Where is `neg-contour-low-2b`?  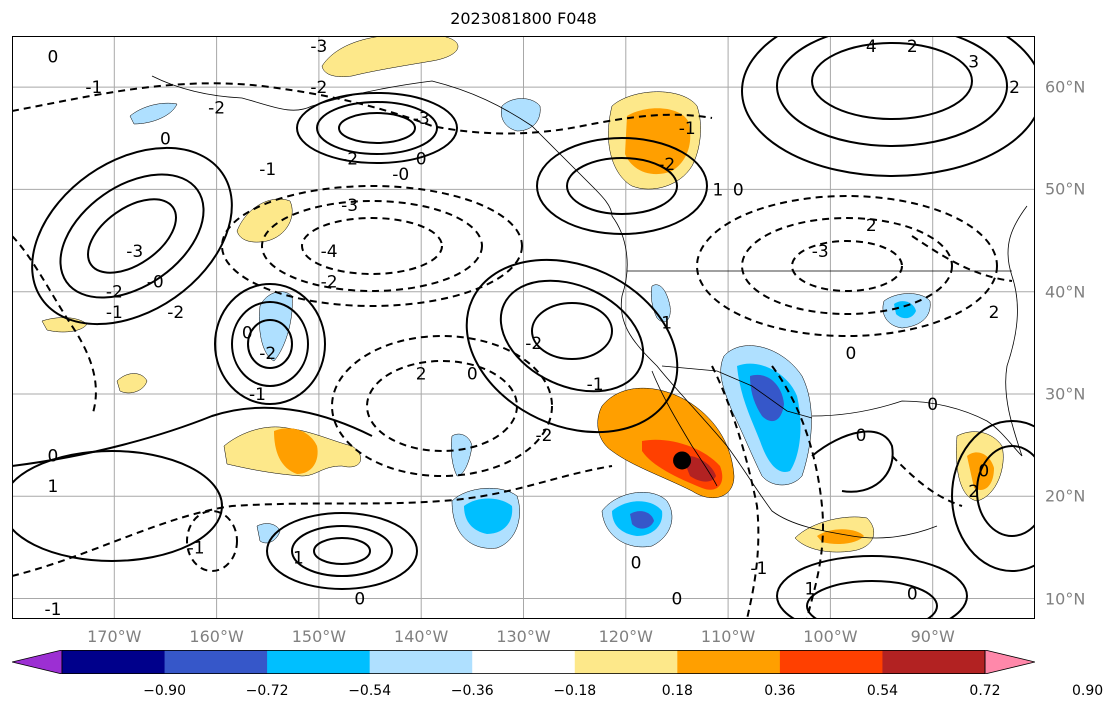 neg-contour-low-2b is located at coordinates (847, 266).